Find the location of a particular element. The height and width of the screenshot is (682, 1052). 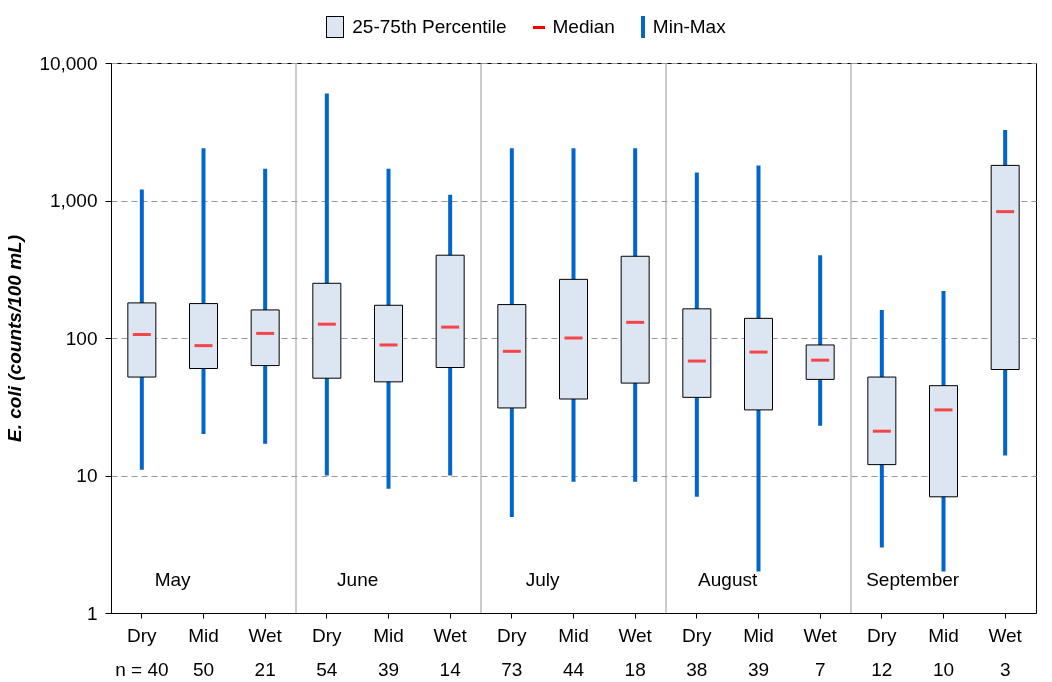

text: Median is located at coordinates (583, 27).